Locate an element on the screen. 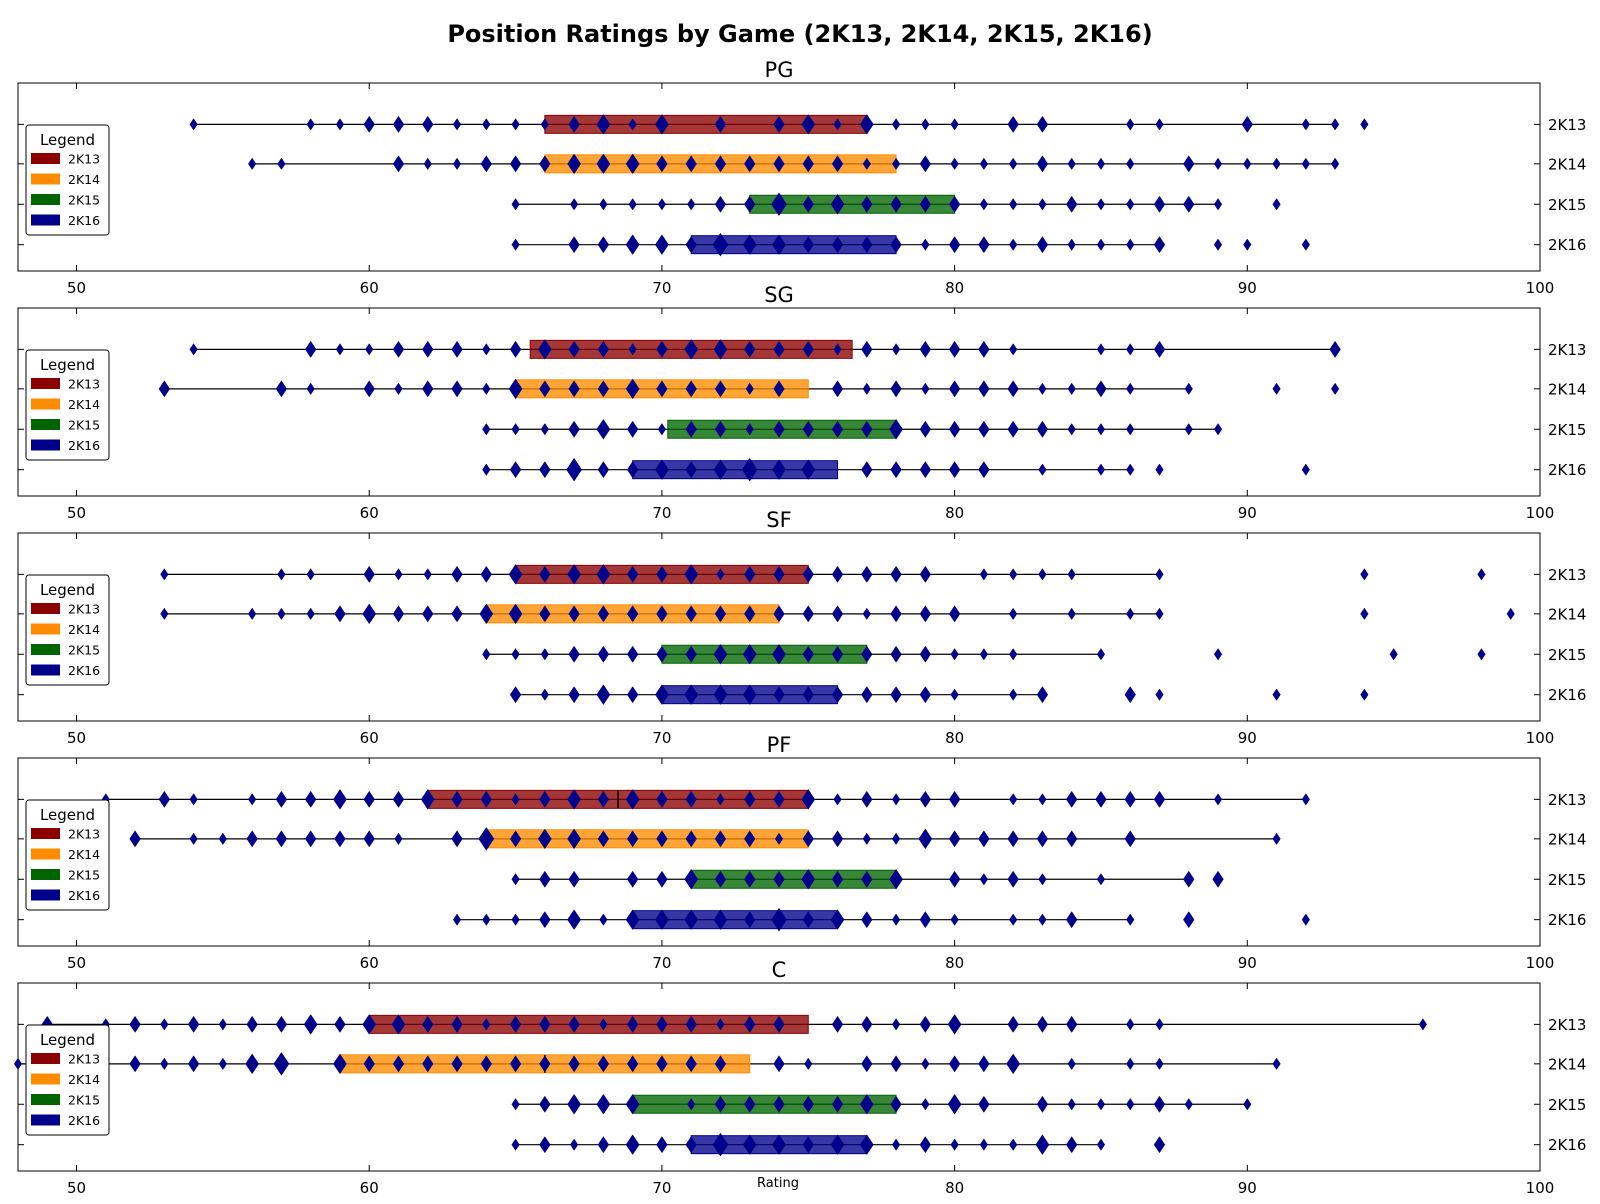 This screenshot has width=1600, height=1204. y-tick-label: 2K16 is located at coordinates (1567, 1145).